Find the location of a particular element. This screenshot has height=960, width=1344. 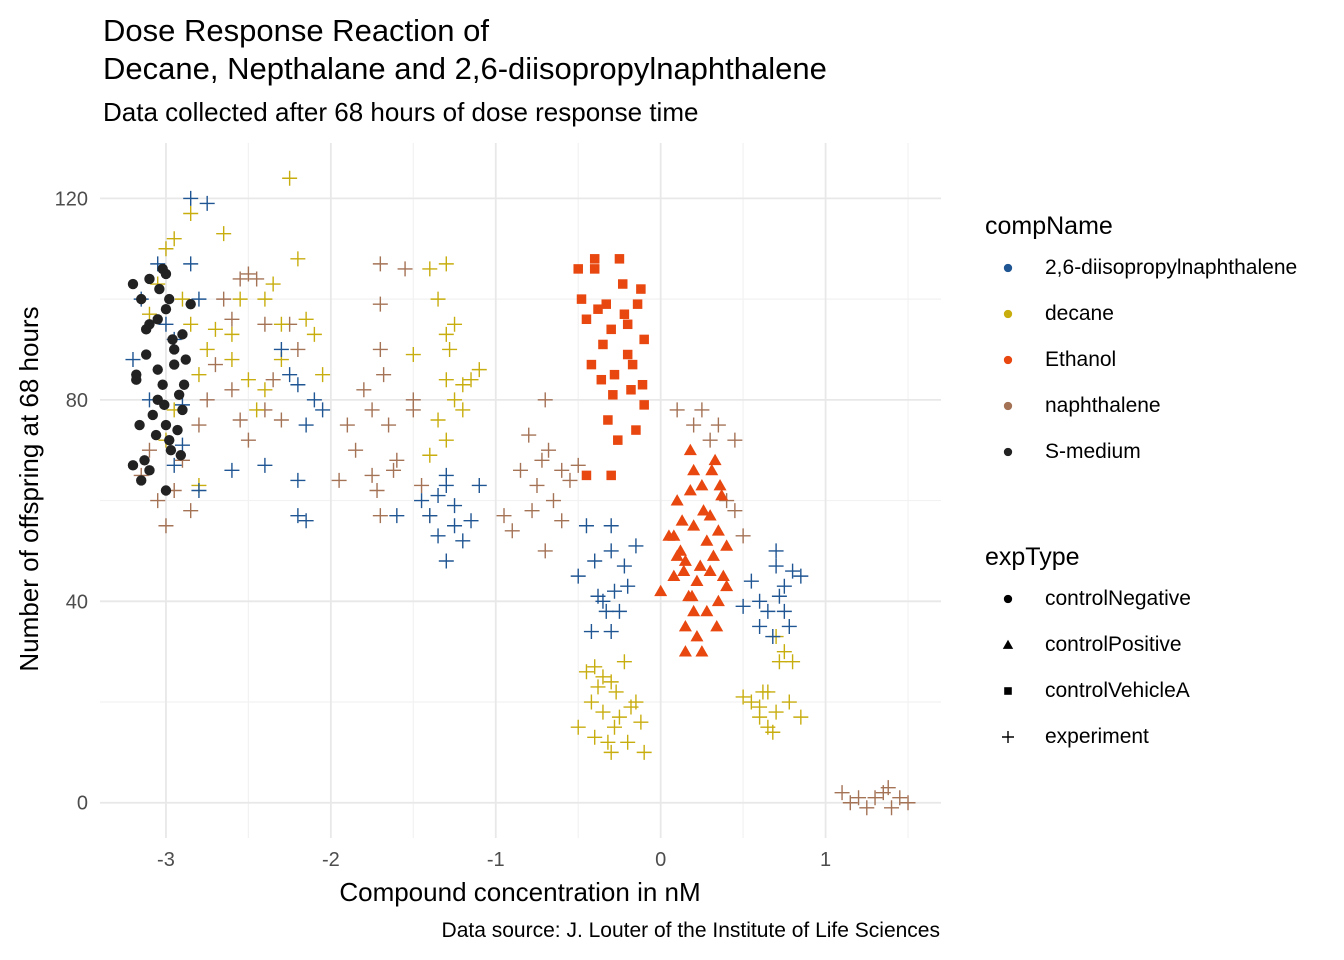

legend-label: Ethanol is located at coordinates (1081, 359).